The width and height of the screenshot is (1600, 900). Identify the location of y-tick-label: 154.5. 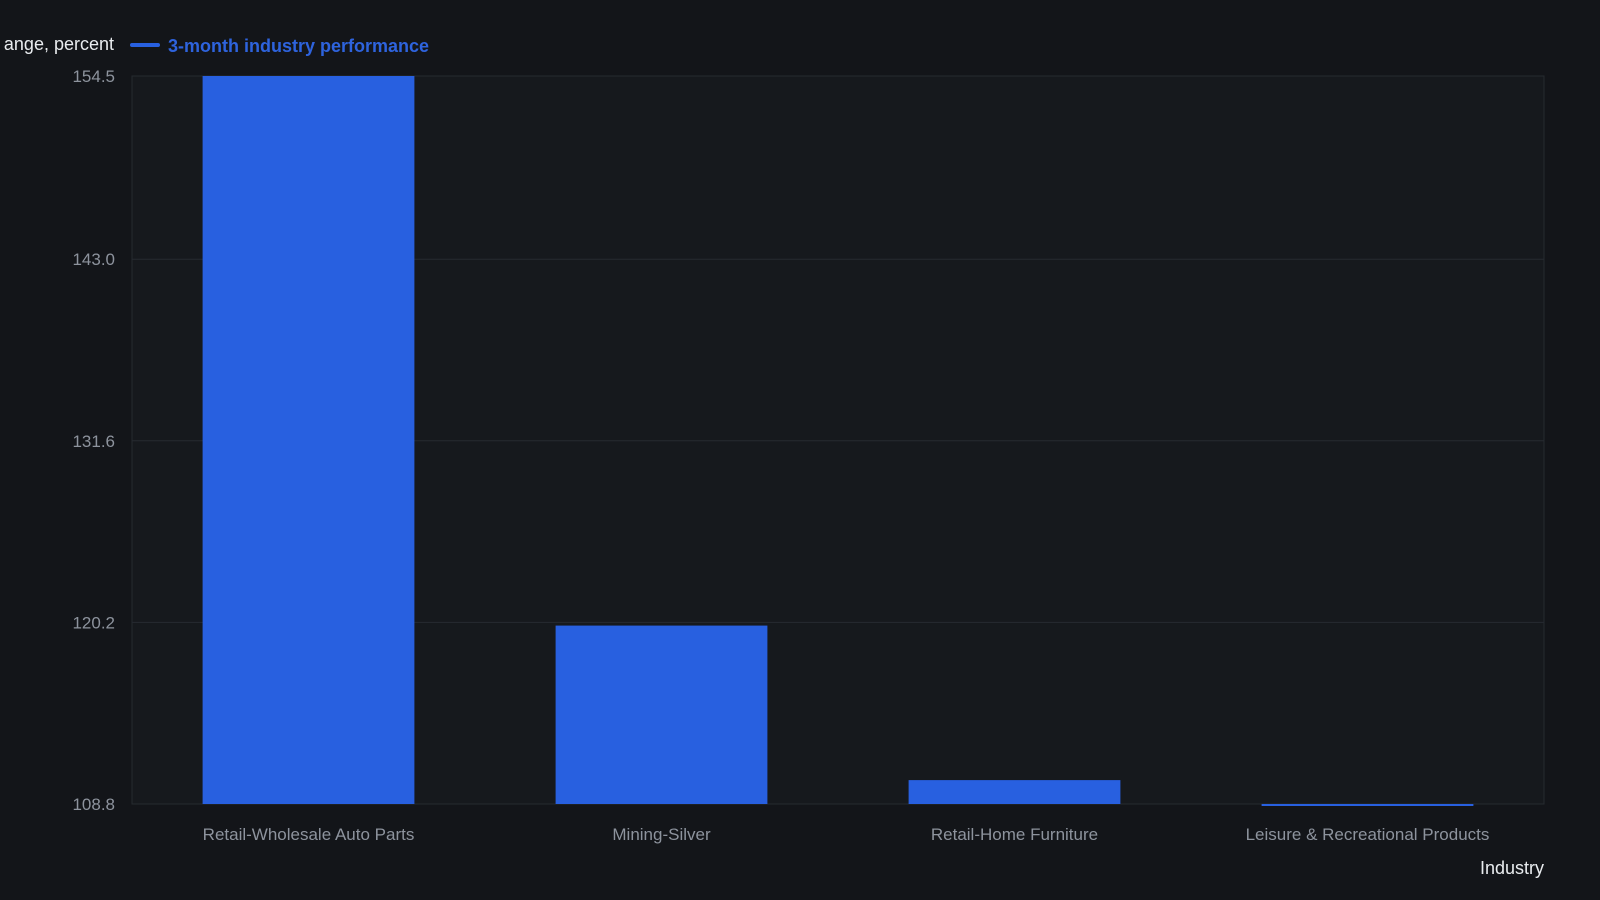
(93, 76).